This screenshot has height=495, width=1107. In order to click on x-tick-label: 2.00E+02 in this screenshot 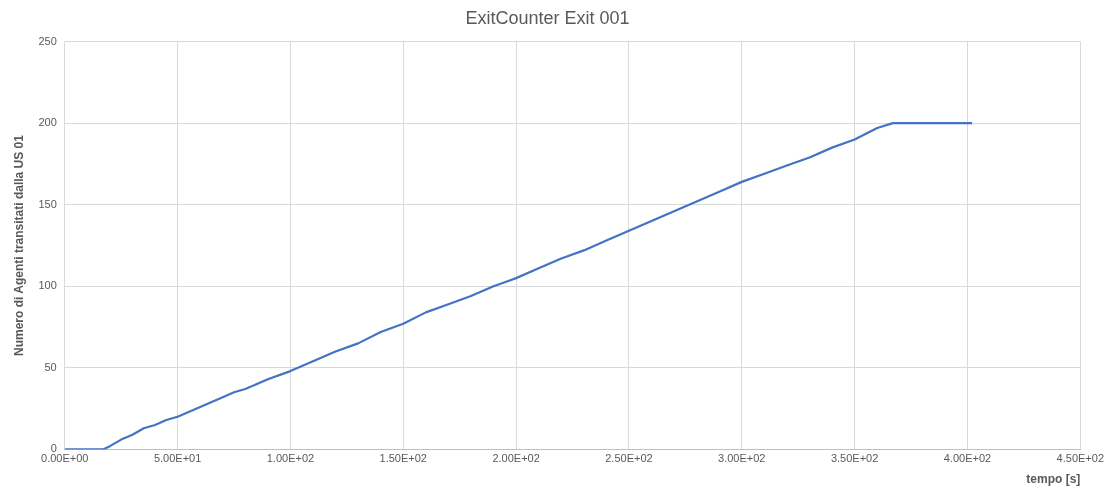, I will do `click(516, 458)`.